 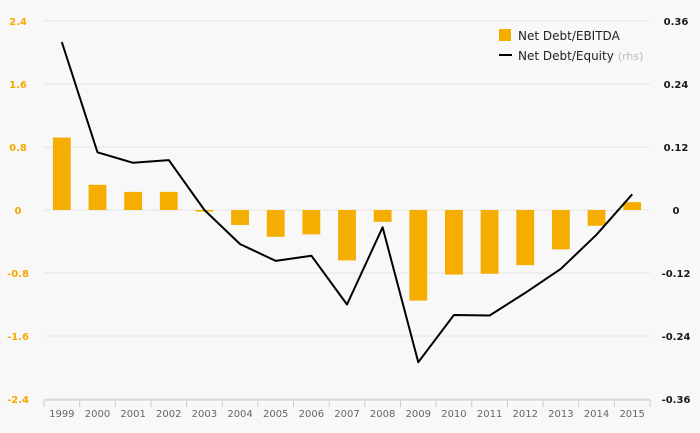 I want to click on left-axis-ticks: 2.4 1.6 0.8 0 -0.8 -1.6 -2.4, so click(x=18, y=211).